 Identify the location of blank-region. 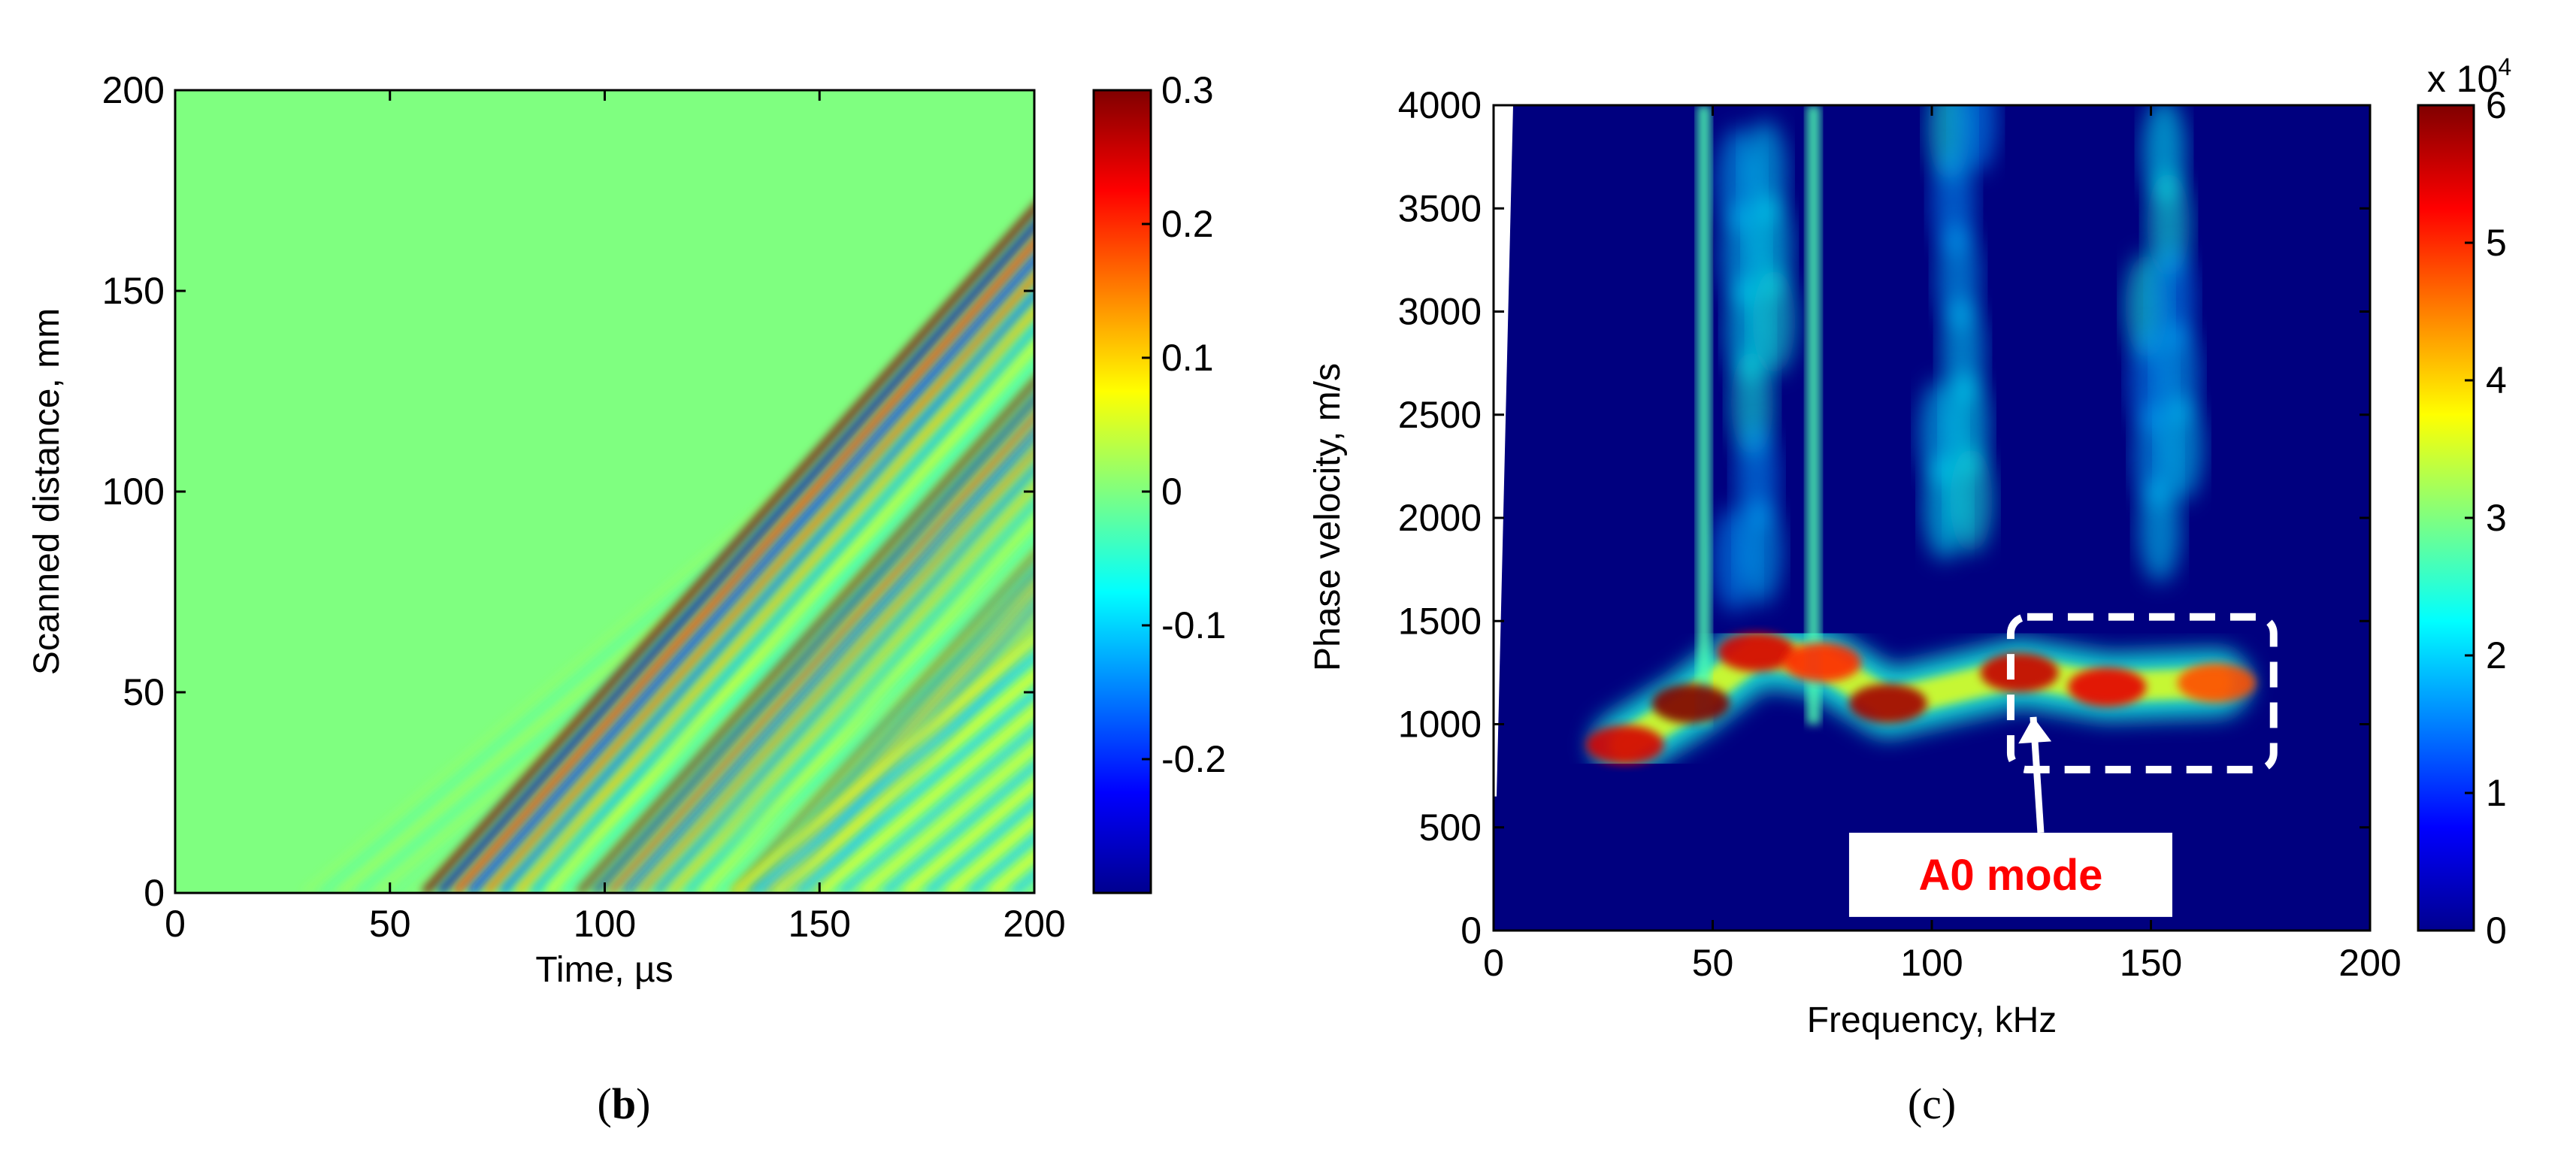
(1503, 451).